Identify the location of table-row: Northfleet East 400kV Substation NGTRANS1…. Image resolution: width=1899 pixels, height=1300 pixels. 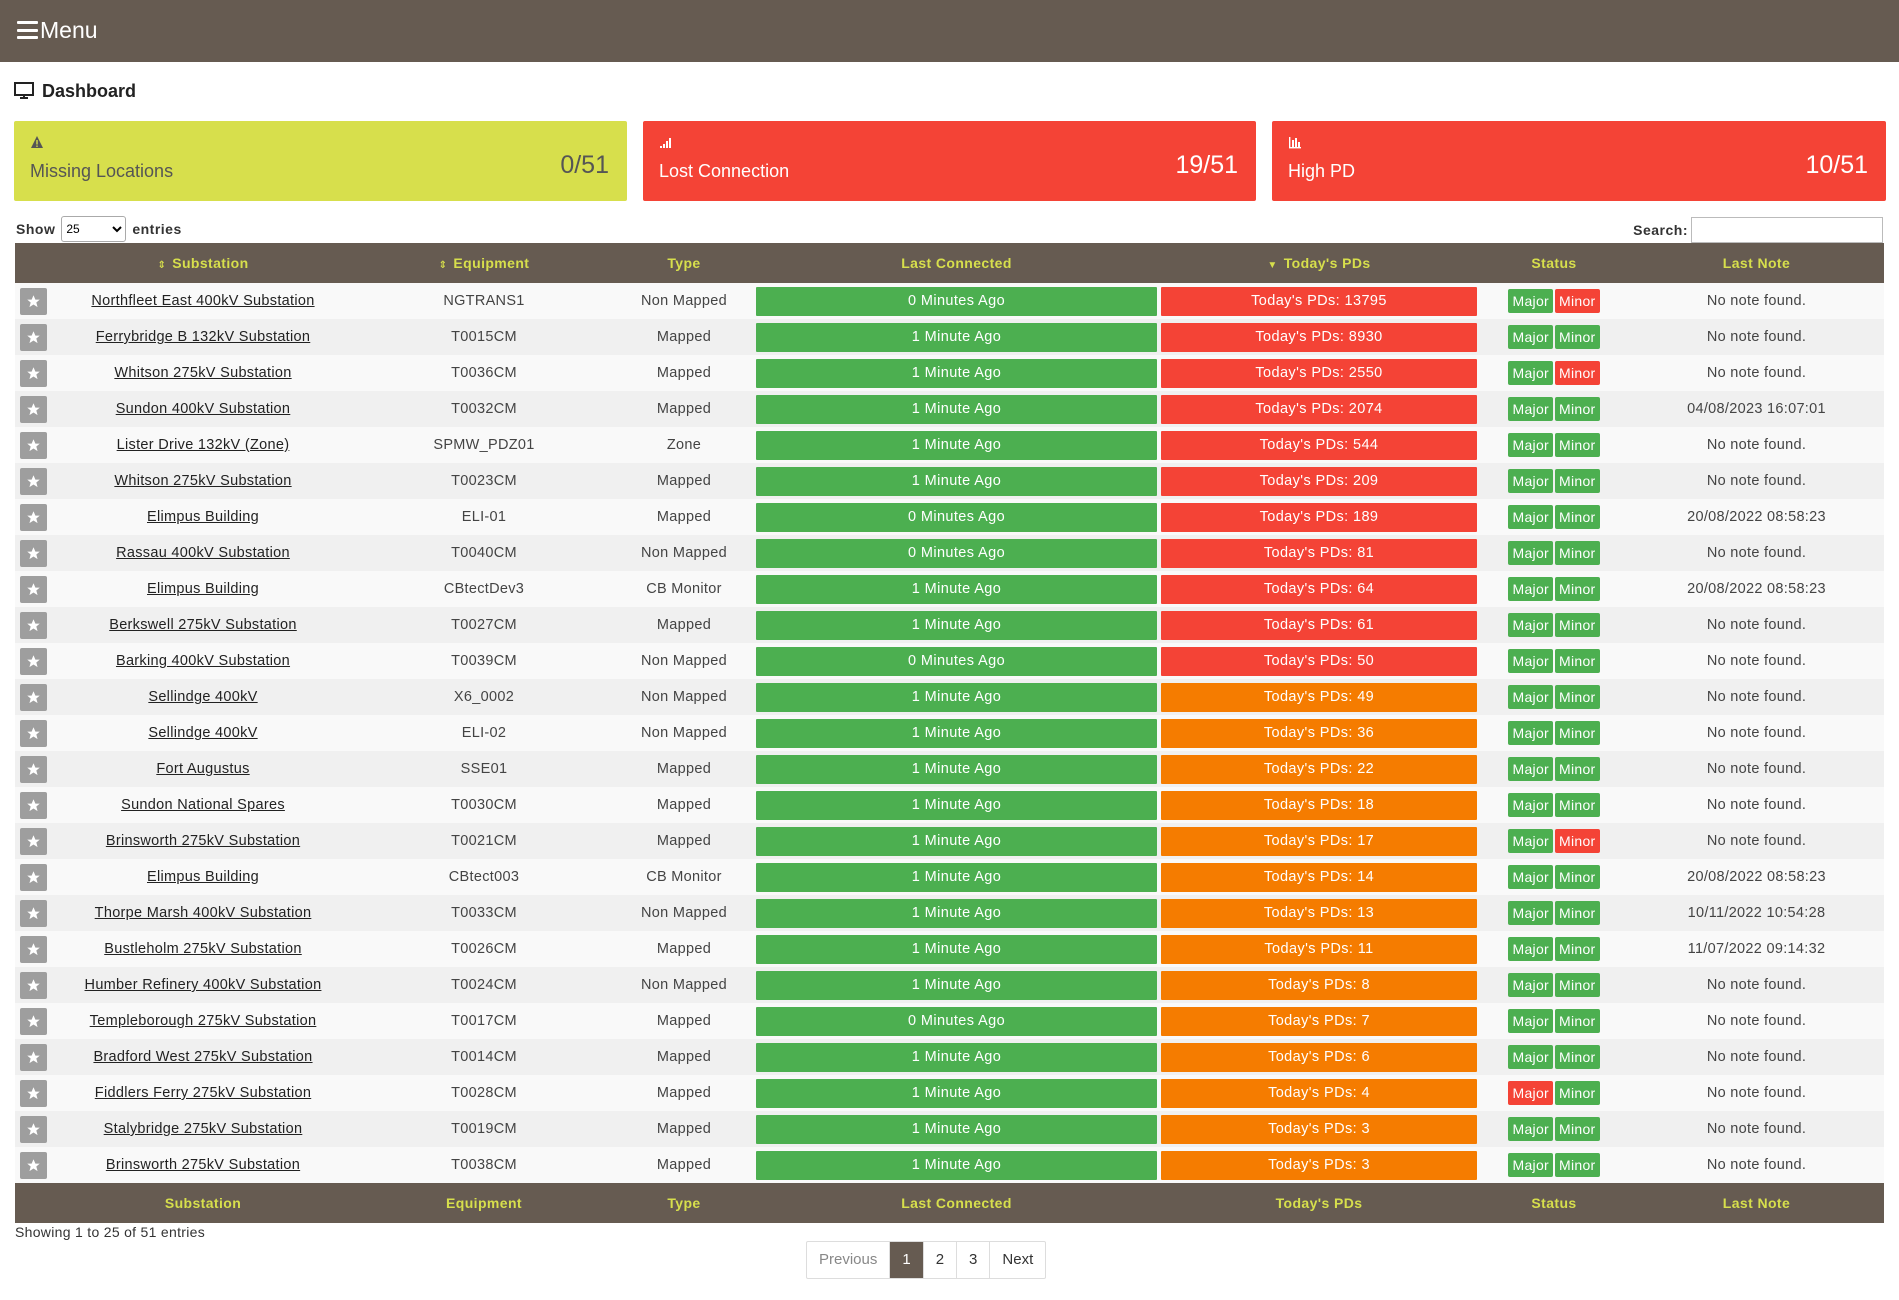
(949, 301).